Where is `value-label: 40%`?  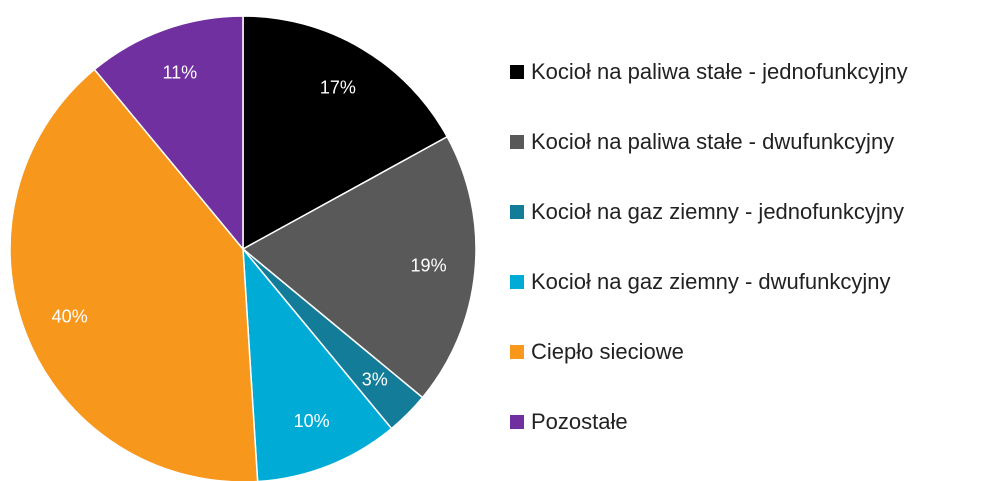
value-label: 40% is located at coordinates (70, 316).